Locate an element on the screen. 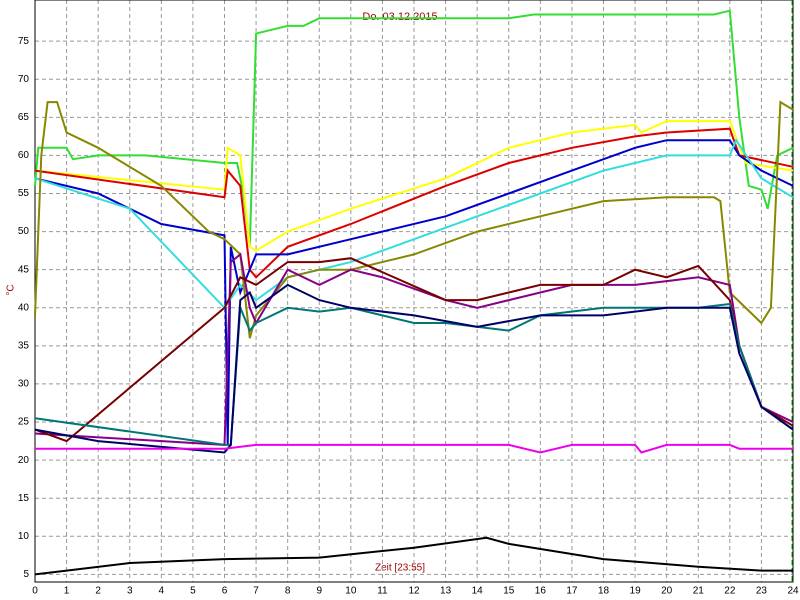 Image resolution: width=800 pixels, height=600 pixels. y-tick-label: 15 is located at coordinates (24, 498).